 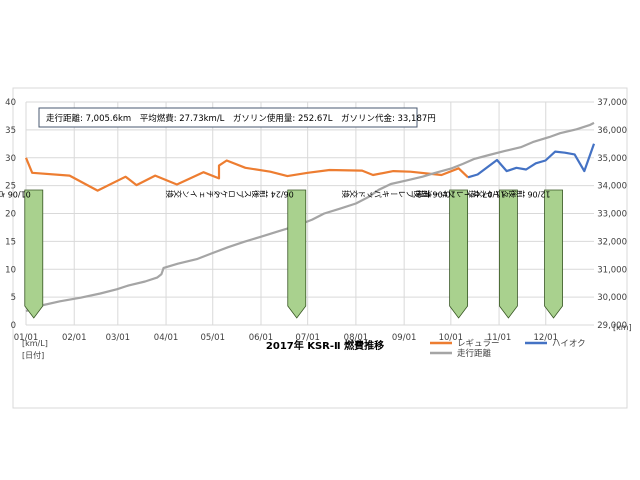 What do you see at coordinates (612, 242) in the screenshot?
I see `y-right-tick-label: 32,000` at bounding box center [612, 242].